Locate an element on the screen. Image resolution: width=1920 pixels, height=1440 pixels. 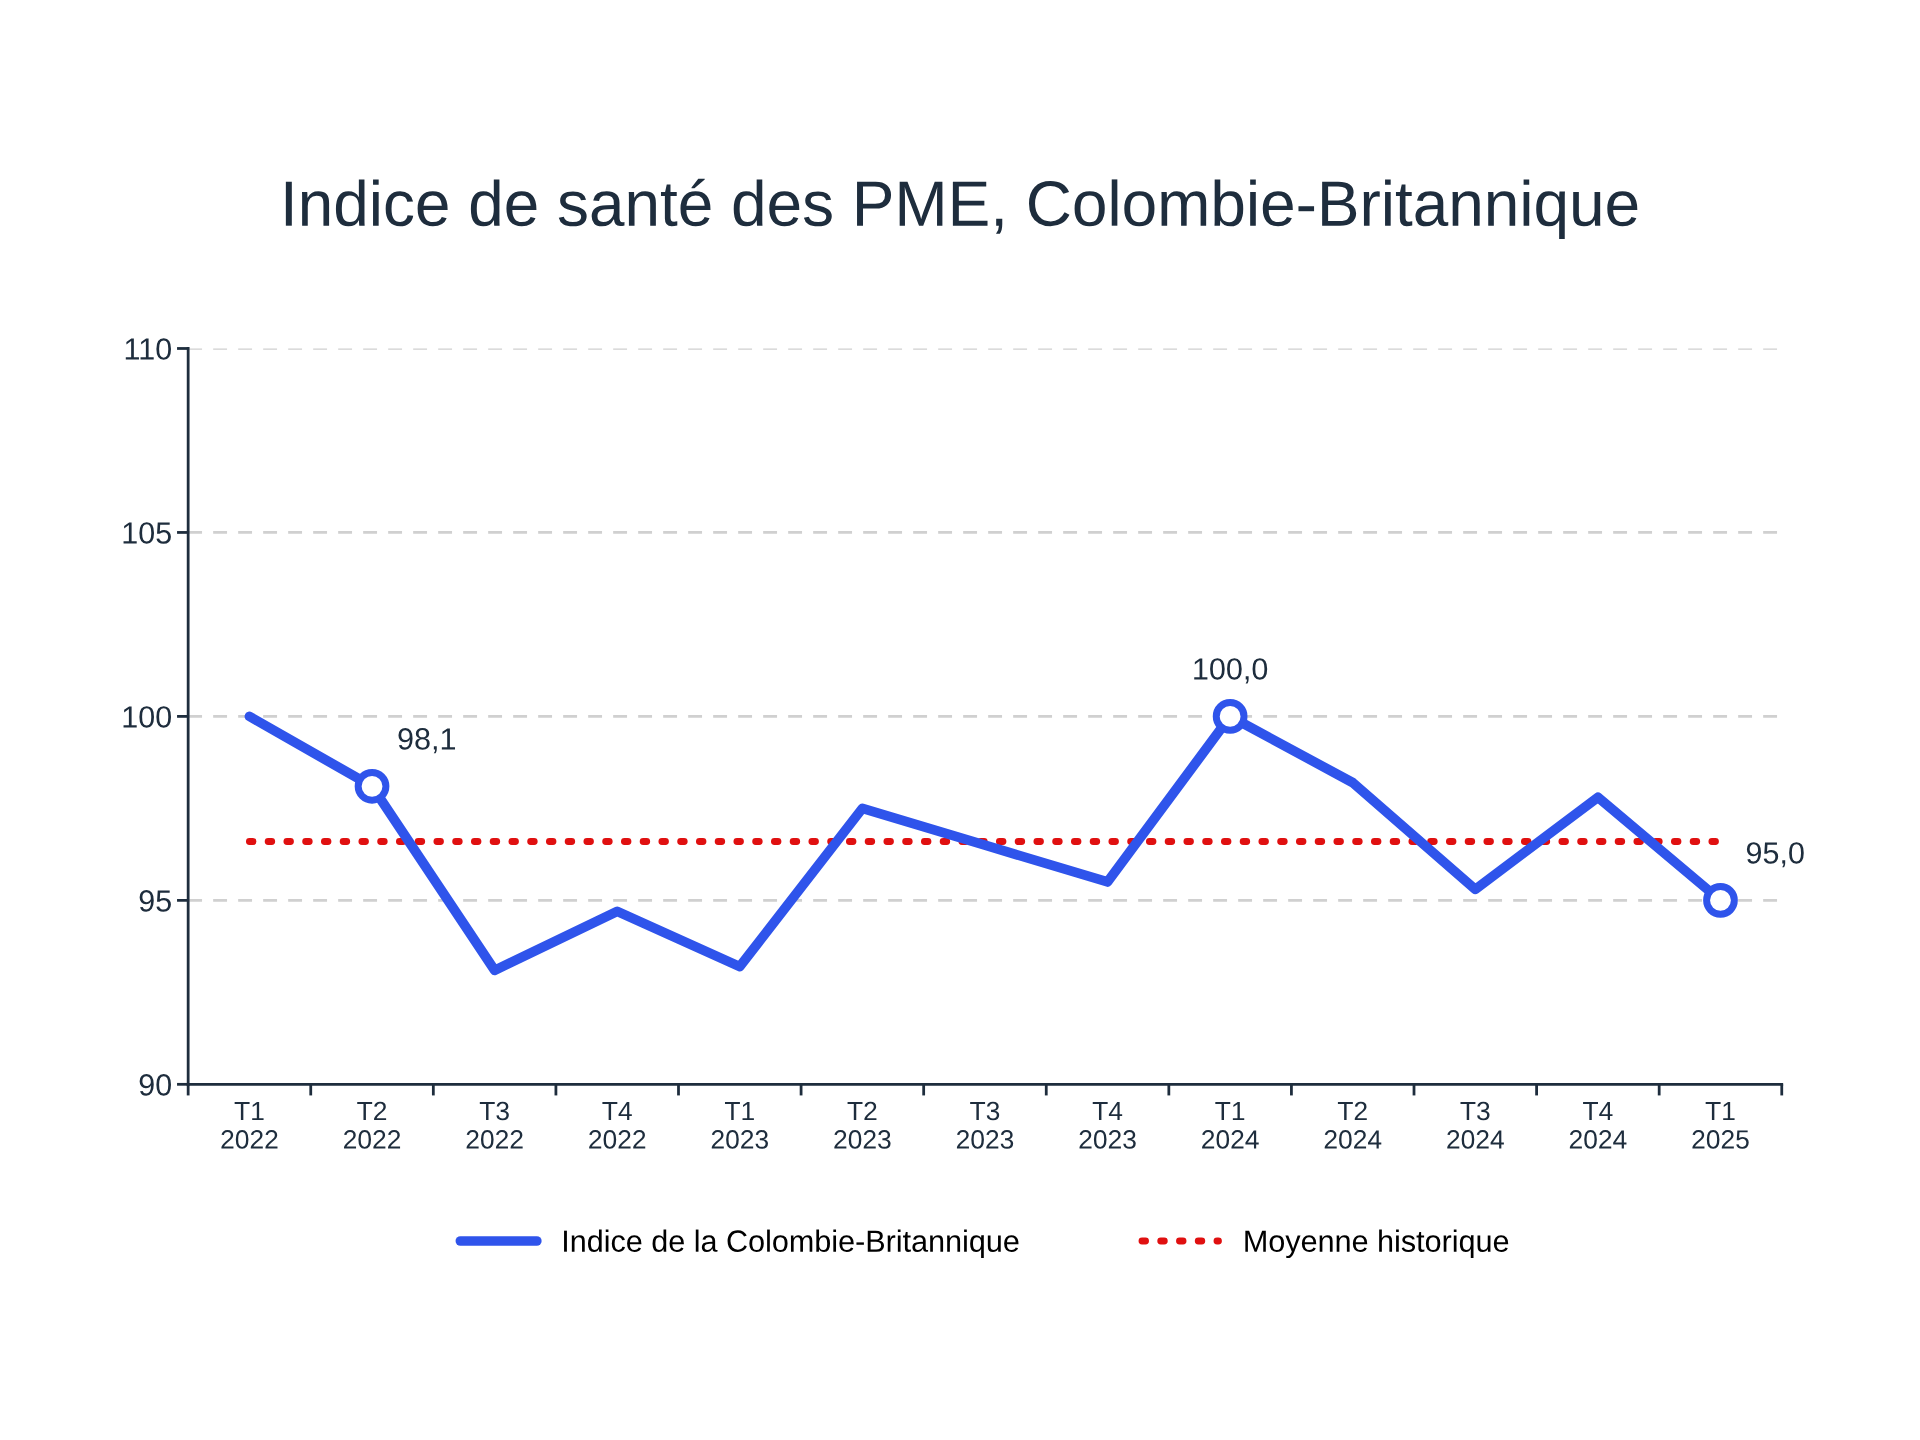
data-label: 98,1 is located at coordinates (427, 741).